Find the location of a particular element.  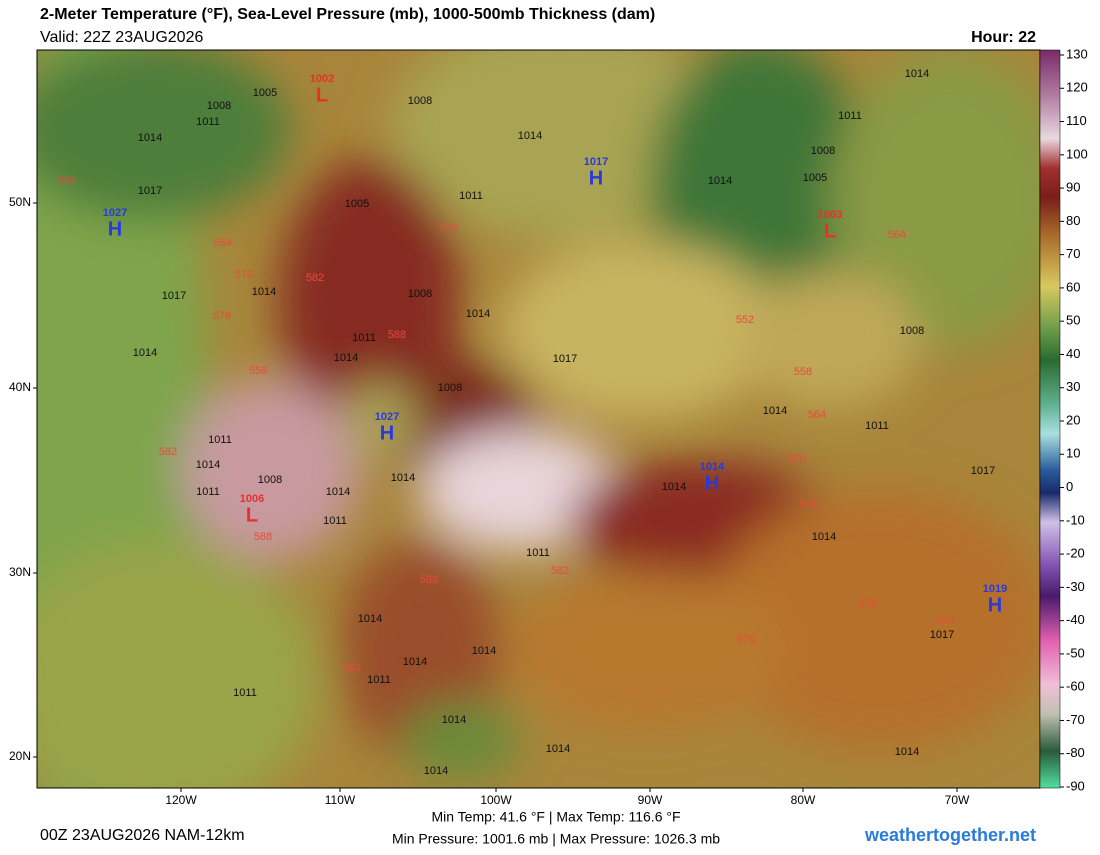

colorbar-tick-label: 130 is located at coordinates (1077, 53).